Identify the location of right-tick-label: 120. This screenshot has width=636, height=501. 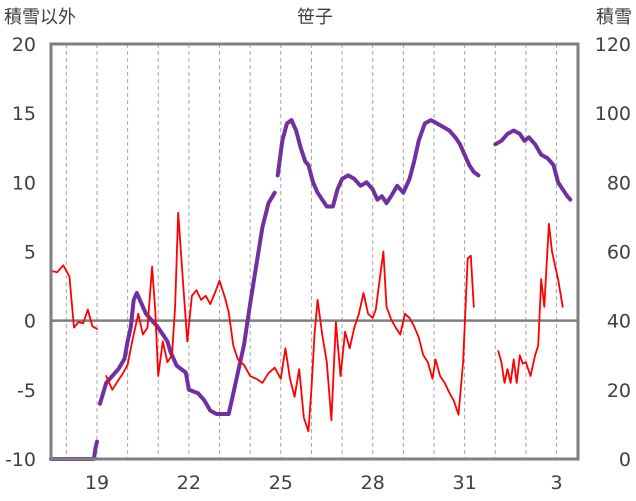
(613, 45).